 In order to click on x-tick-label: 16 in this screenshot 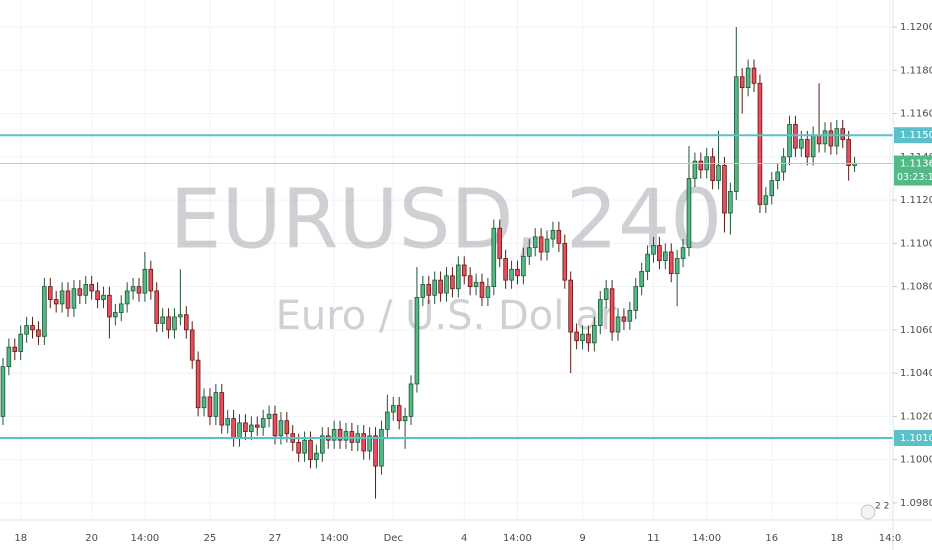, I will do `click(771, 538)`.